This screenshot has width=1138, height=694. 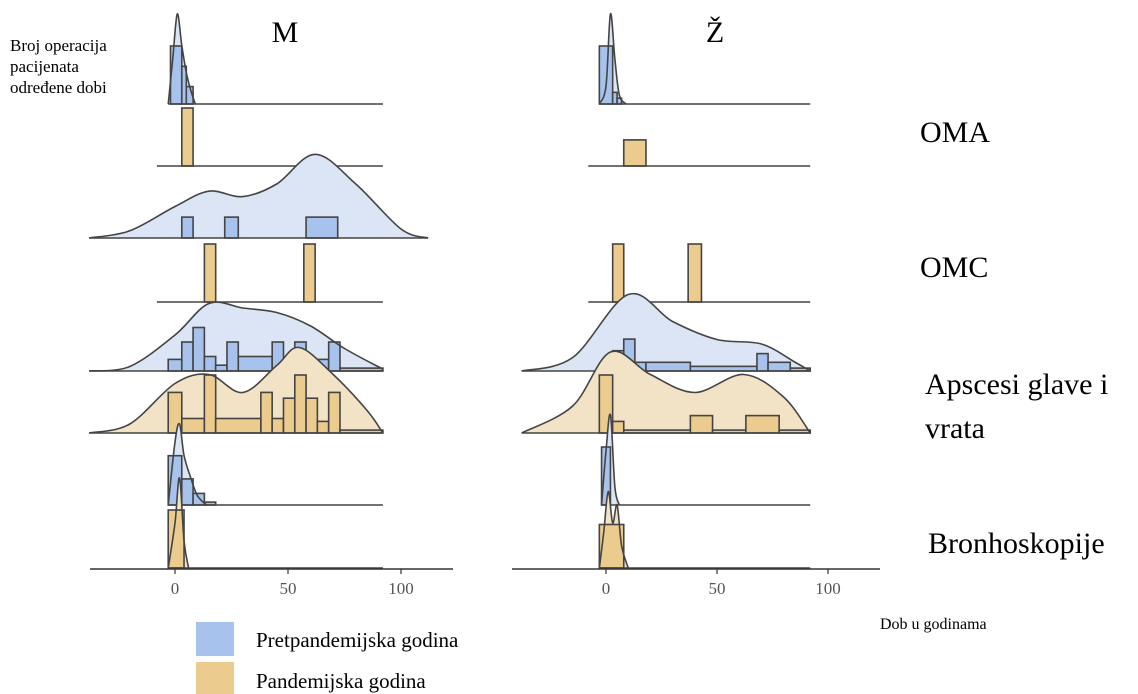 What do you see at coordinates (1016, 543) in the screenshot?
I see `row-label: Bronhoskopije` at bounding box center [1016, 543].